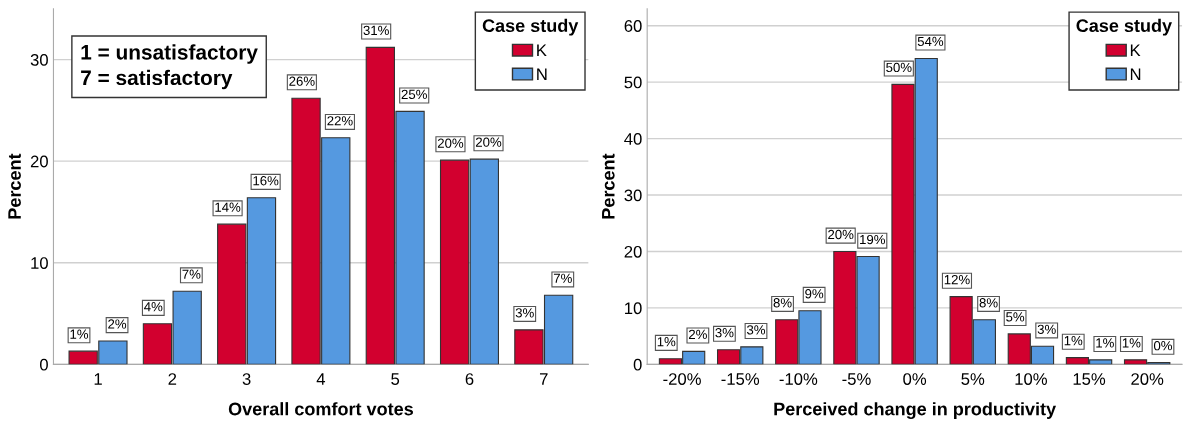 This screenshot has width=1188, height=439. I want to click on x-tick-label: 3, so click(246, 379).